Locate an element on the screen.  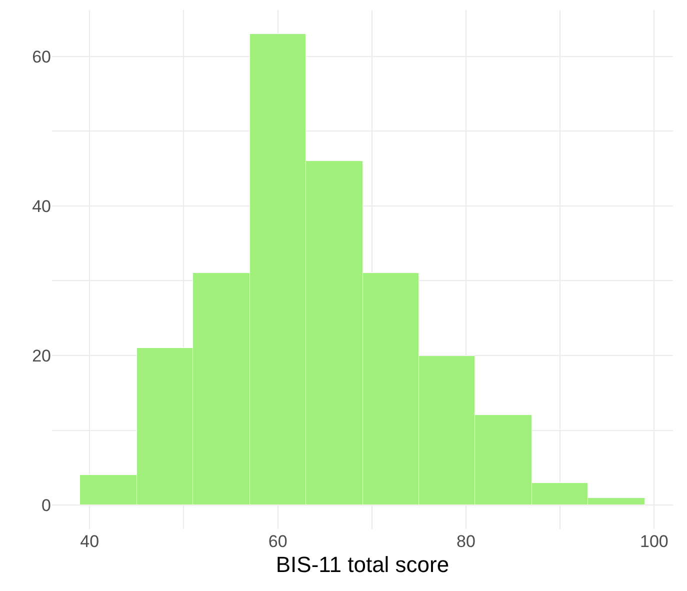
y-tick-label: 0 is located at coordinates (46, 506).